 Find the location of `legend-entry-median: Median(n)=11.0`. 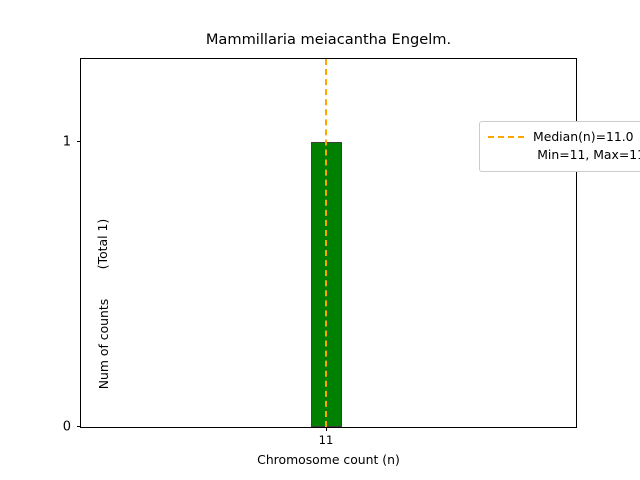

legend-entry-median: Median(n)=11.0 is located at coordinates (564, 137).